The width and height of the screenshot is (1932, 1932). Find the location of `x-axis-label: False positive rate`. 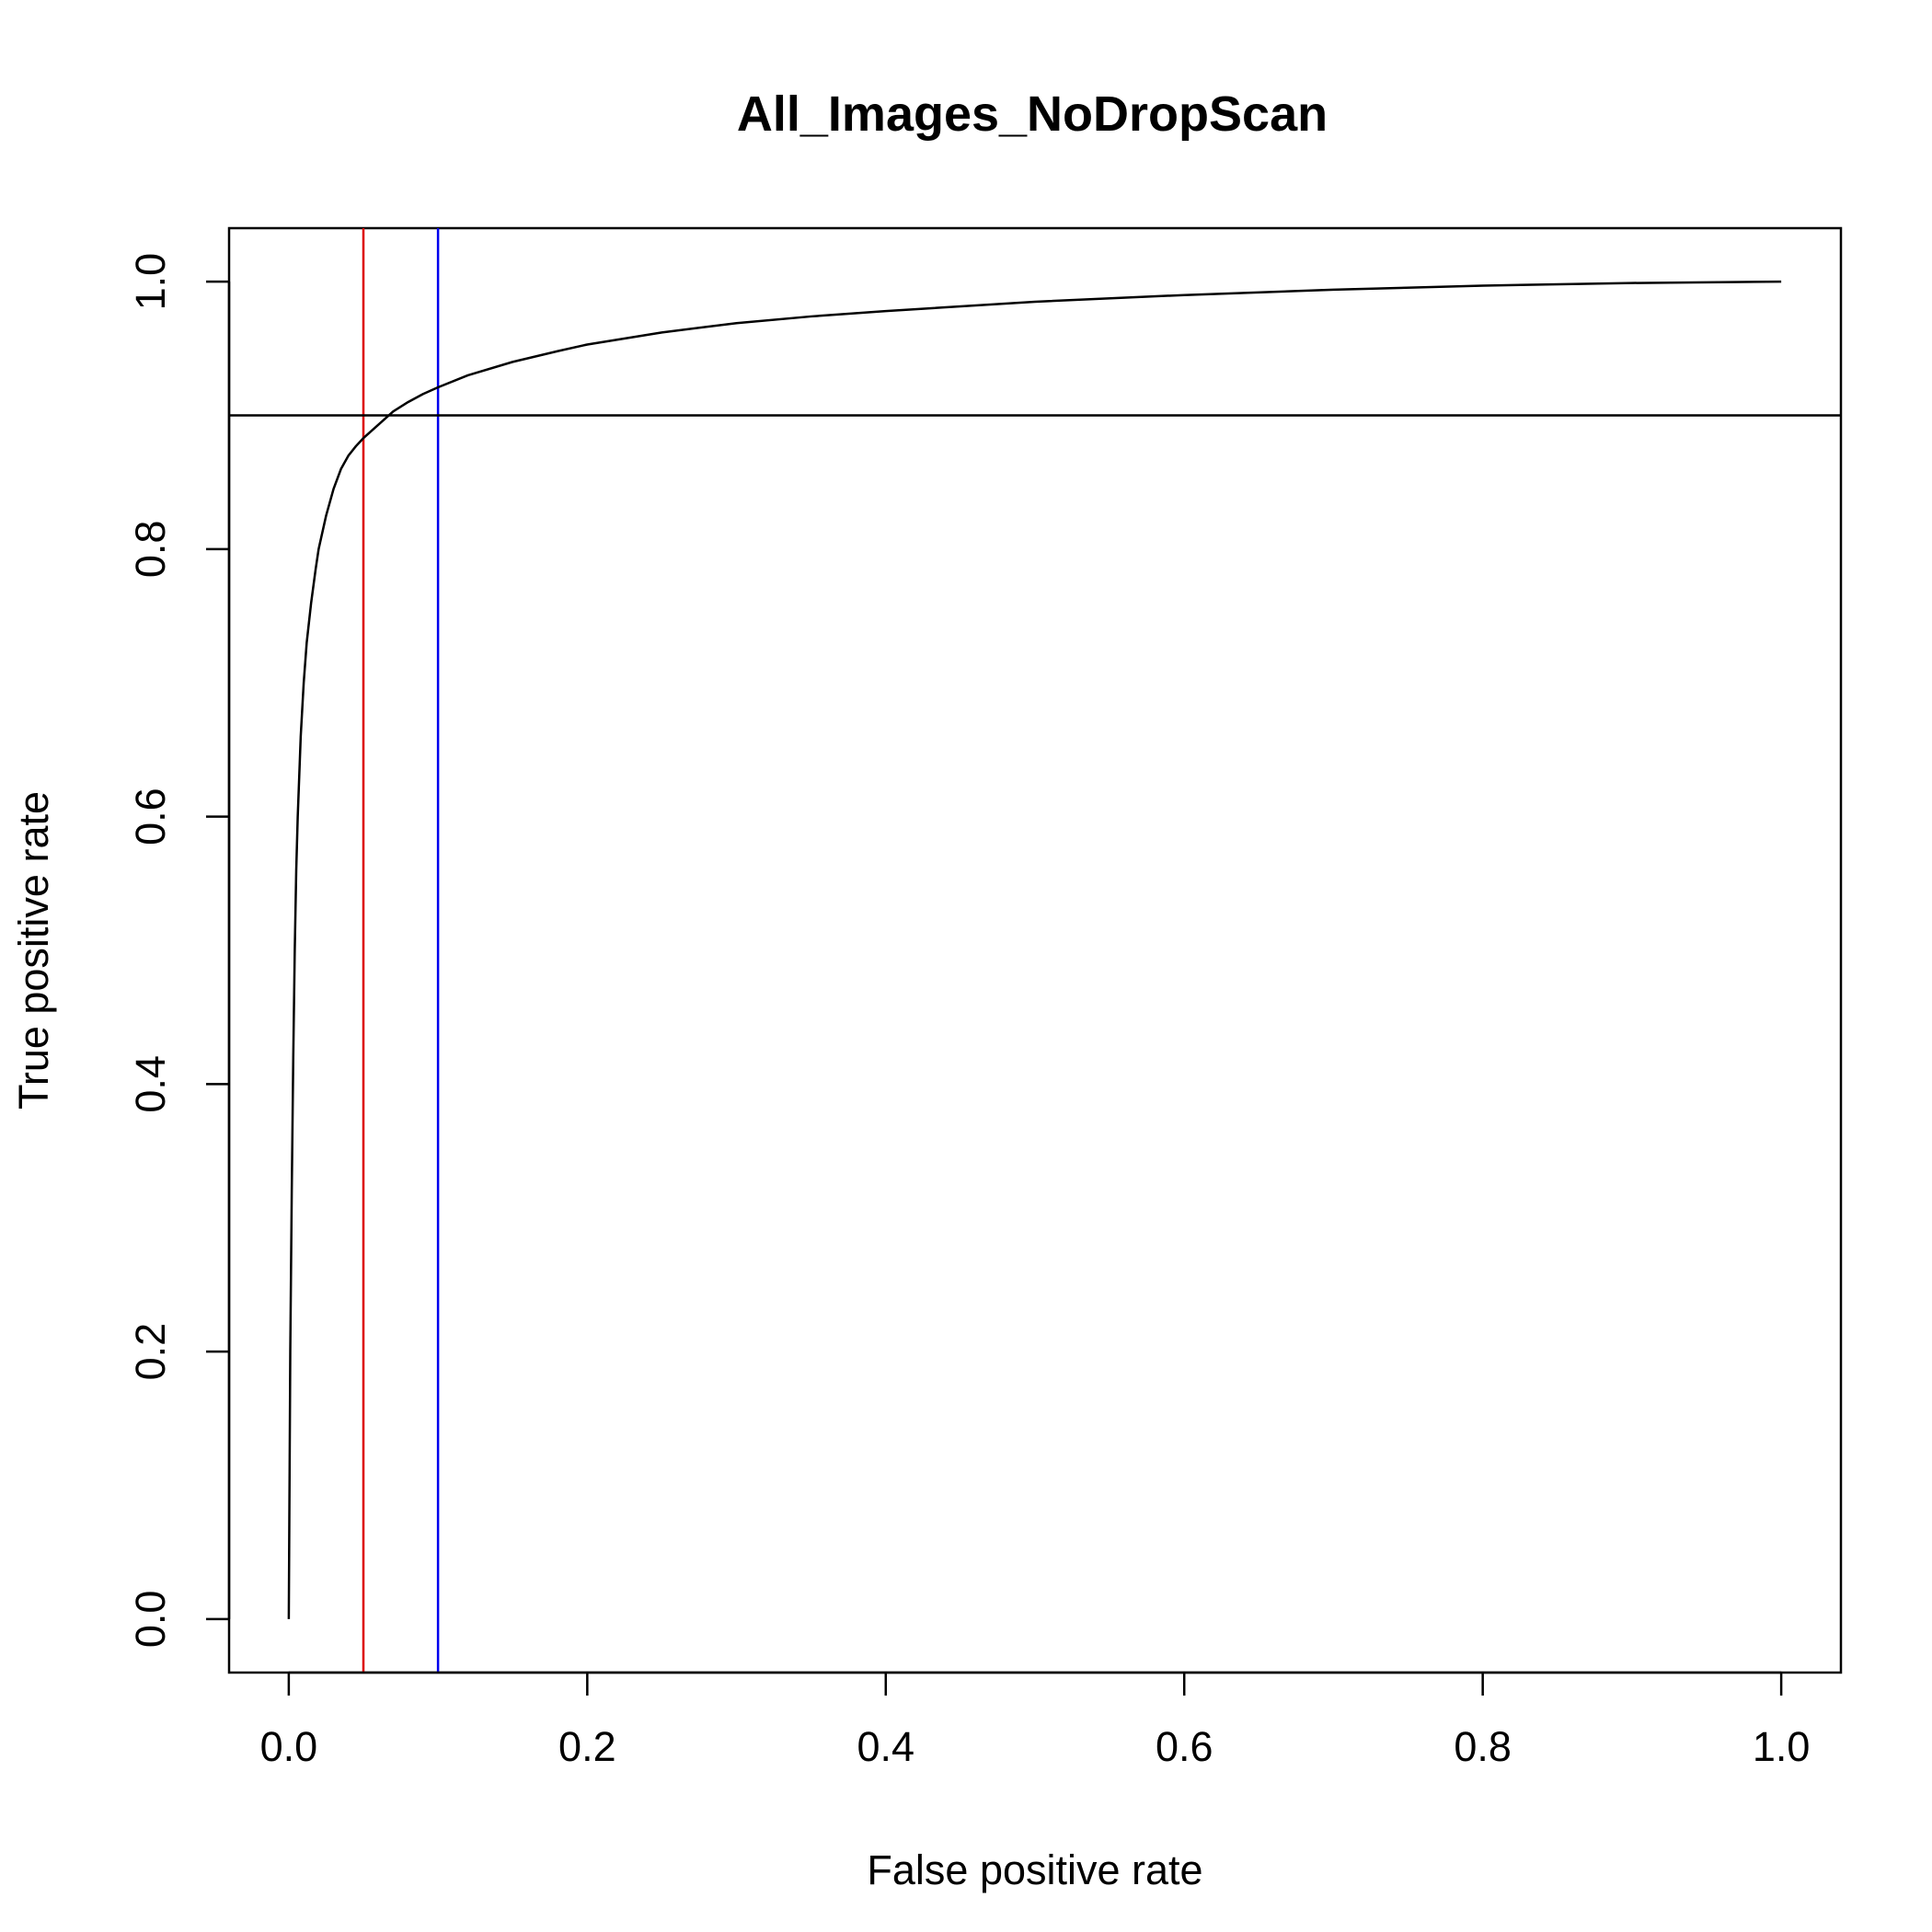

x-axis-label: False positive rate is located at coordinates (1034, 1869).